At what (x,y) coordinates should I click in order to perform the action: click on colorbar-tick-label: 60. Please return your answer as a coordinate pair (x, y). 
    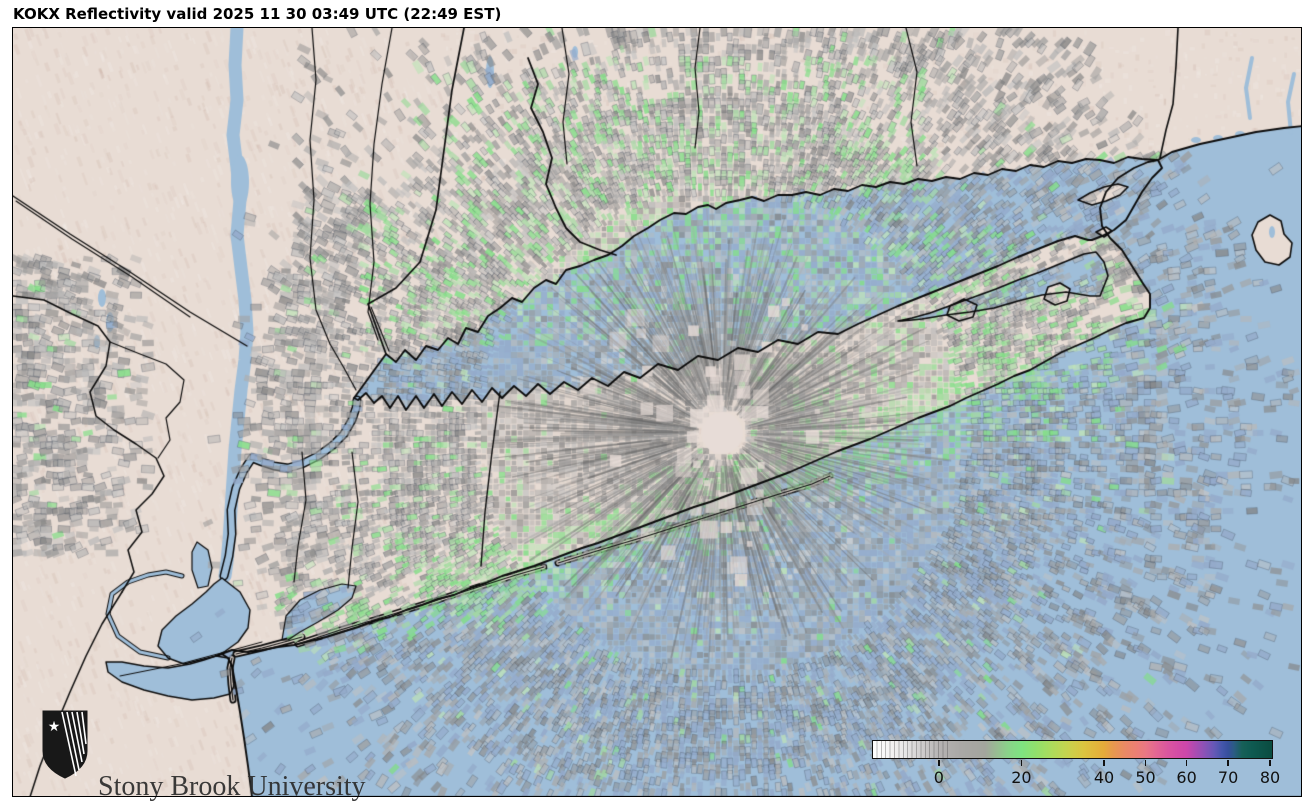
    Looking at the image, I should click on (1186, 777).